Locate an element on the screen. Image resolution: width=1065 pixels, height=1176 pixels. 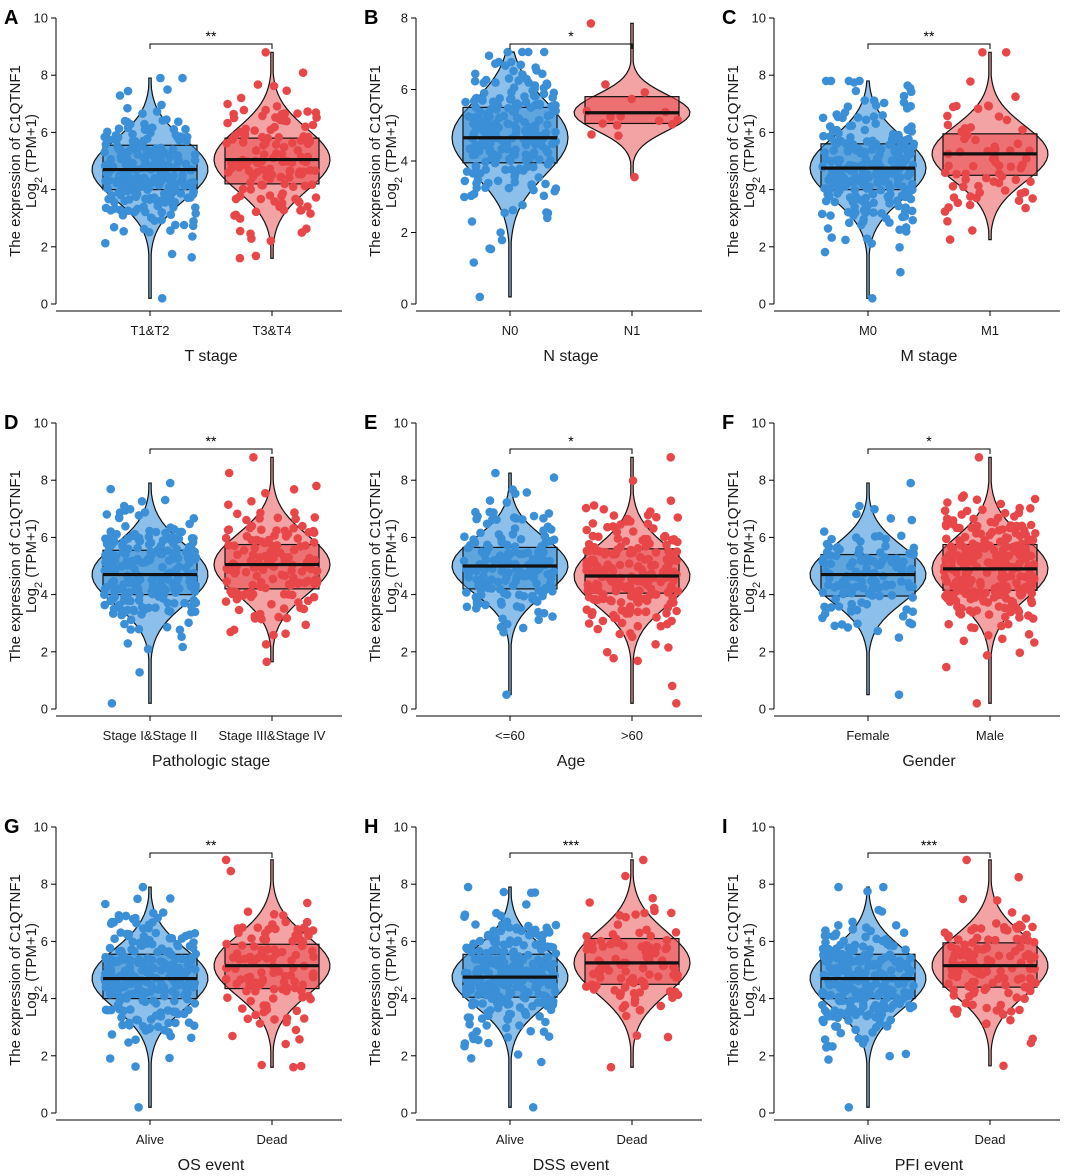
significance-bracket is located at coordinates (211, 451).